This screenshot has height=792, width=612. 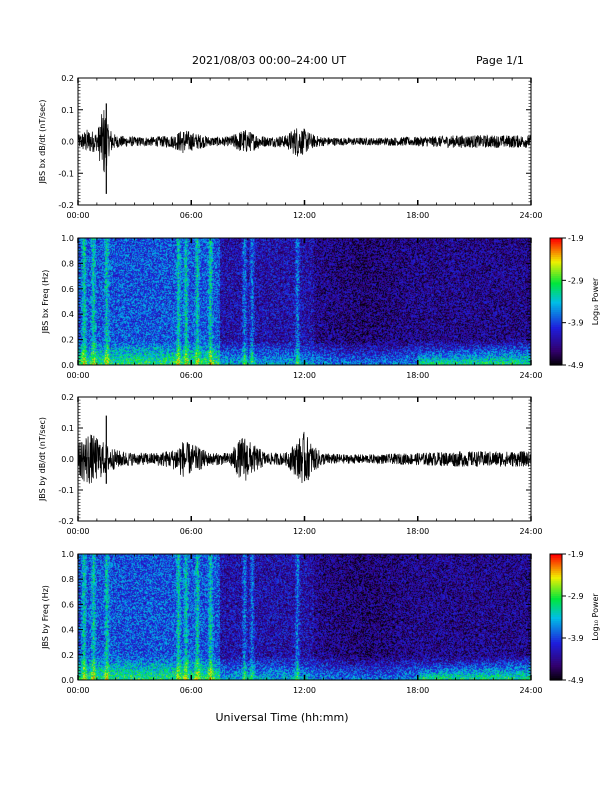 I want to click on bx-colorbar-label: Log₁₀ Power, so click(x=595, y=301).